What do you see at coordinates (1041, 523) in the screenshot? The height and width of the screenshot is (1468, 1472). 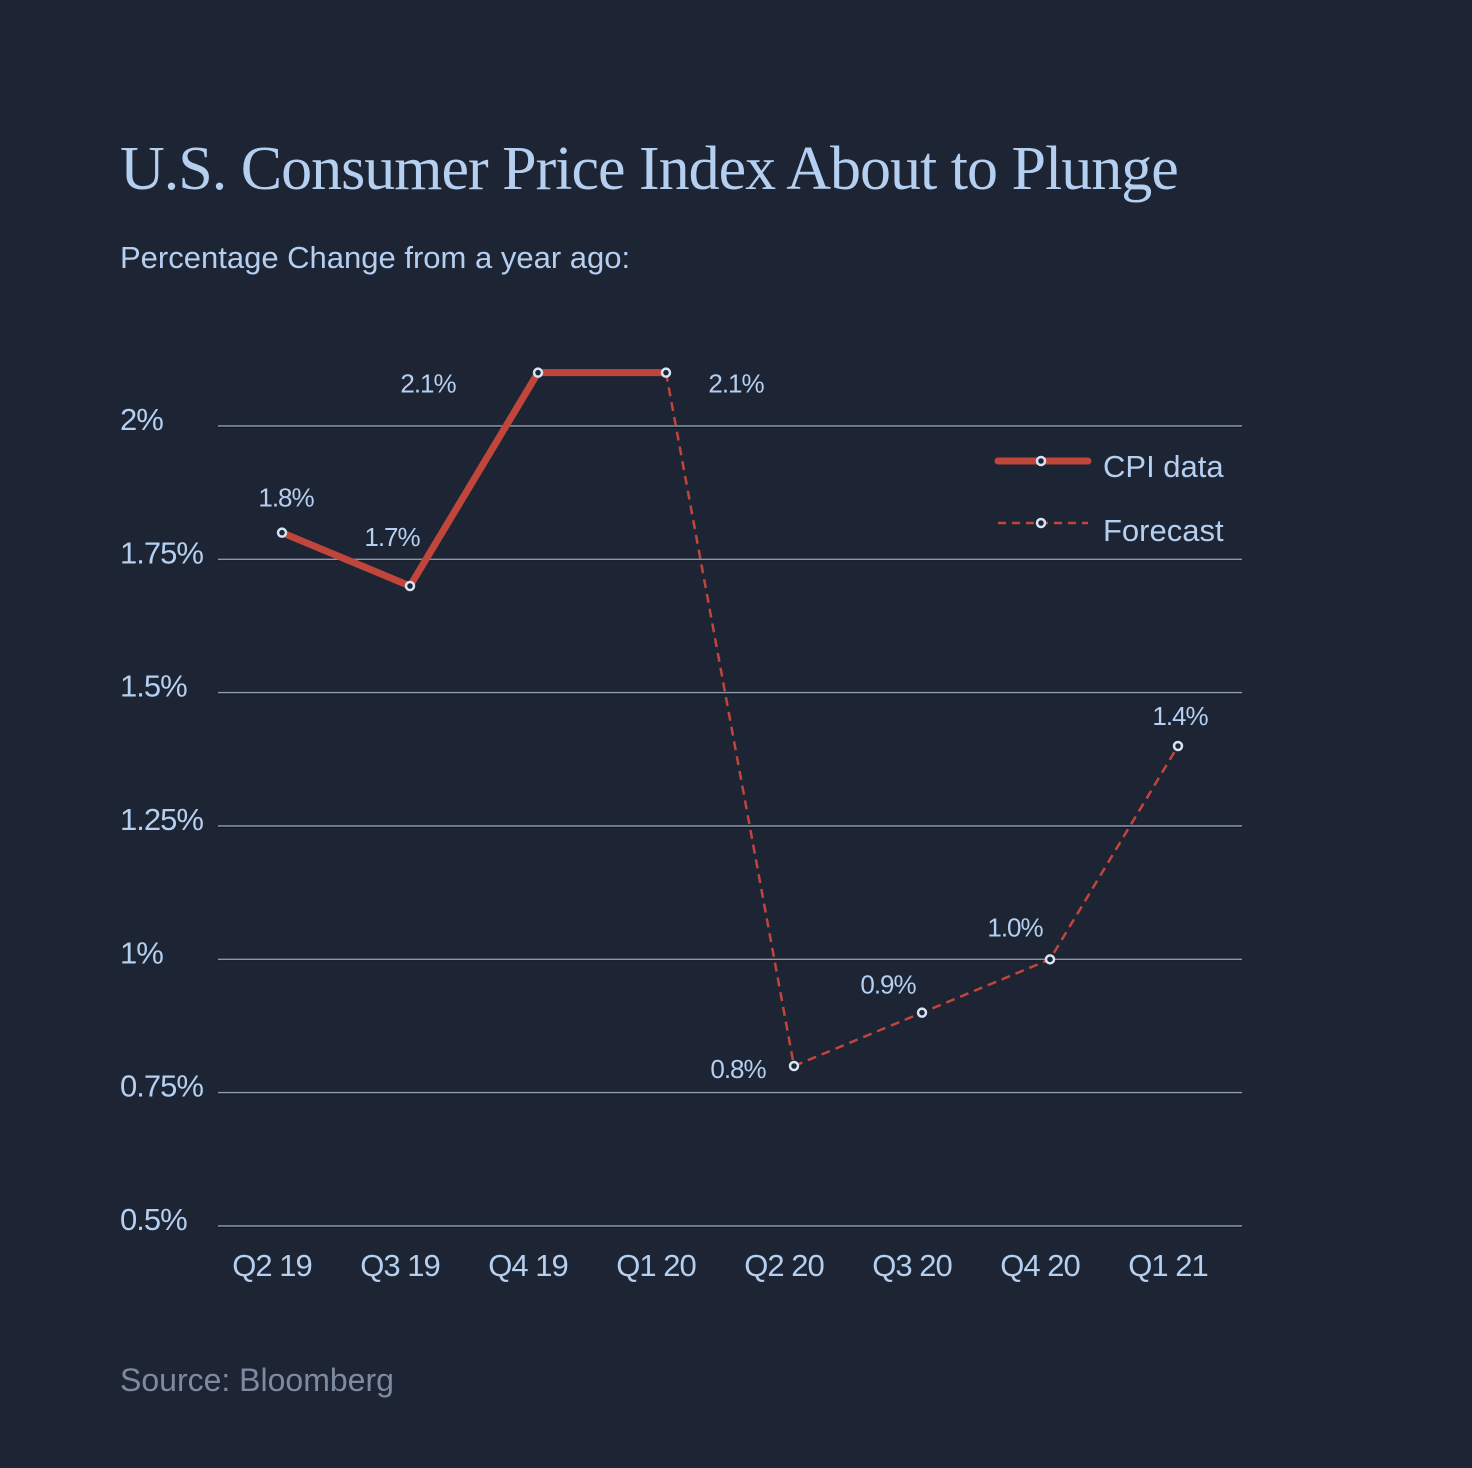 I see `legend-marker-forecast` at bounding box center [1041, 523].